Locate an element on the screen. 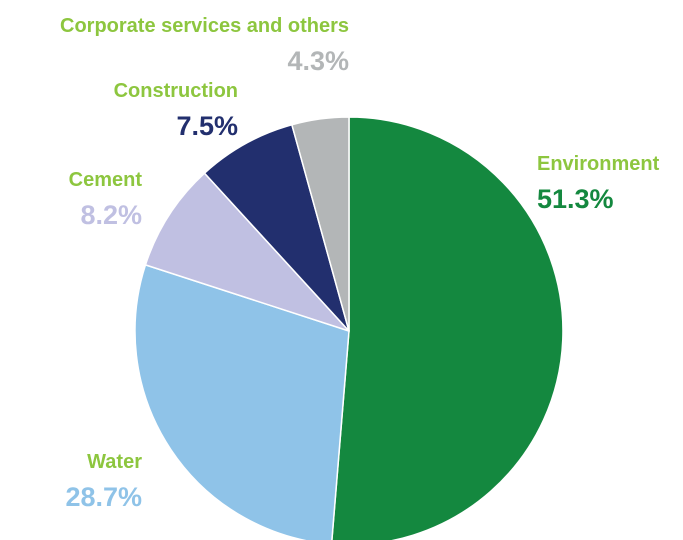 The width and height of the screenshot is (683, 540). value-cement: 8.2% is located at coordinates (111, 215).